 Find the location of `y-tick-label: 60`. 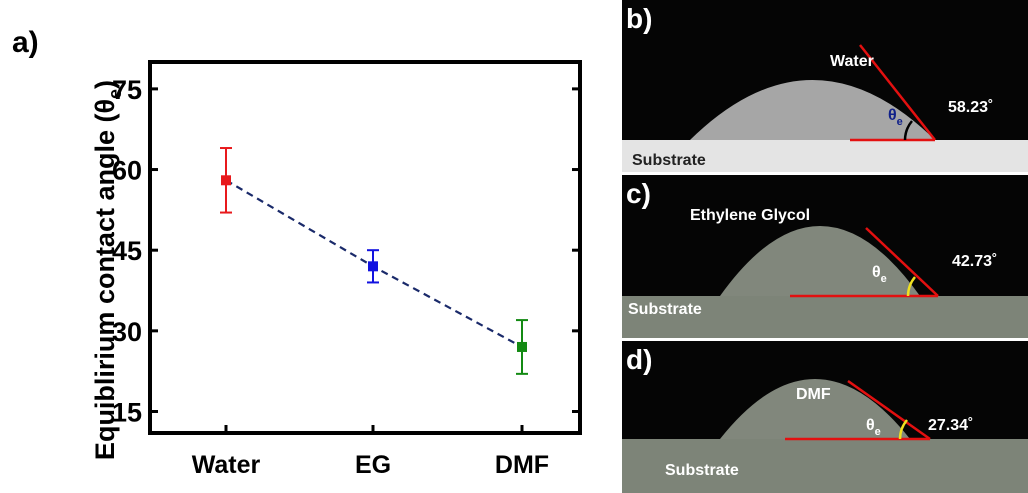

y-tick-label: 60 is located at coordinates (127, 171).